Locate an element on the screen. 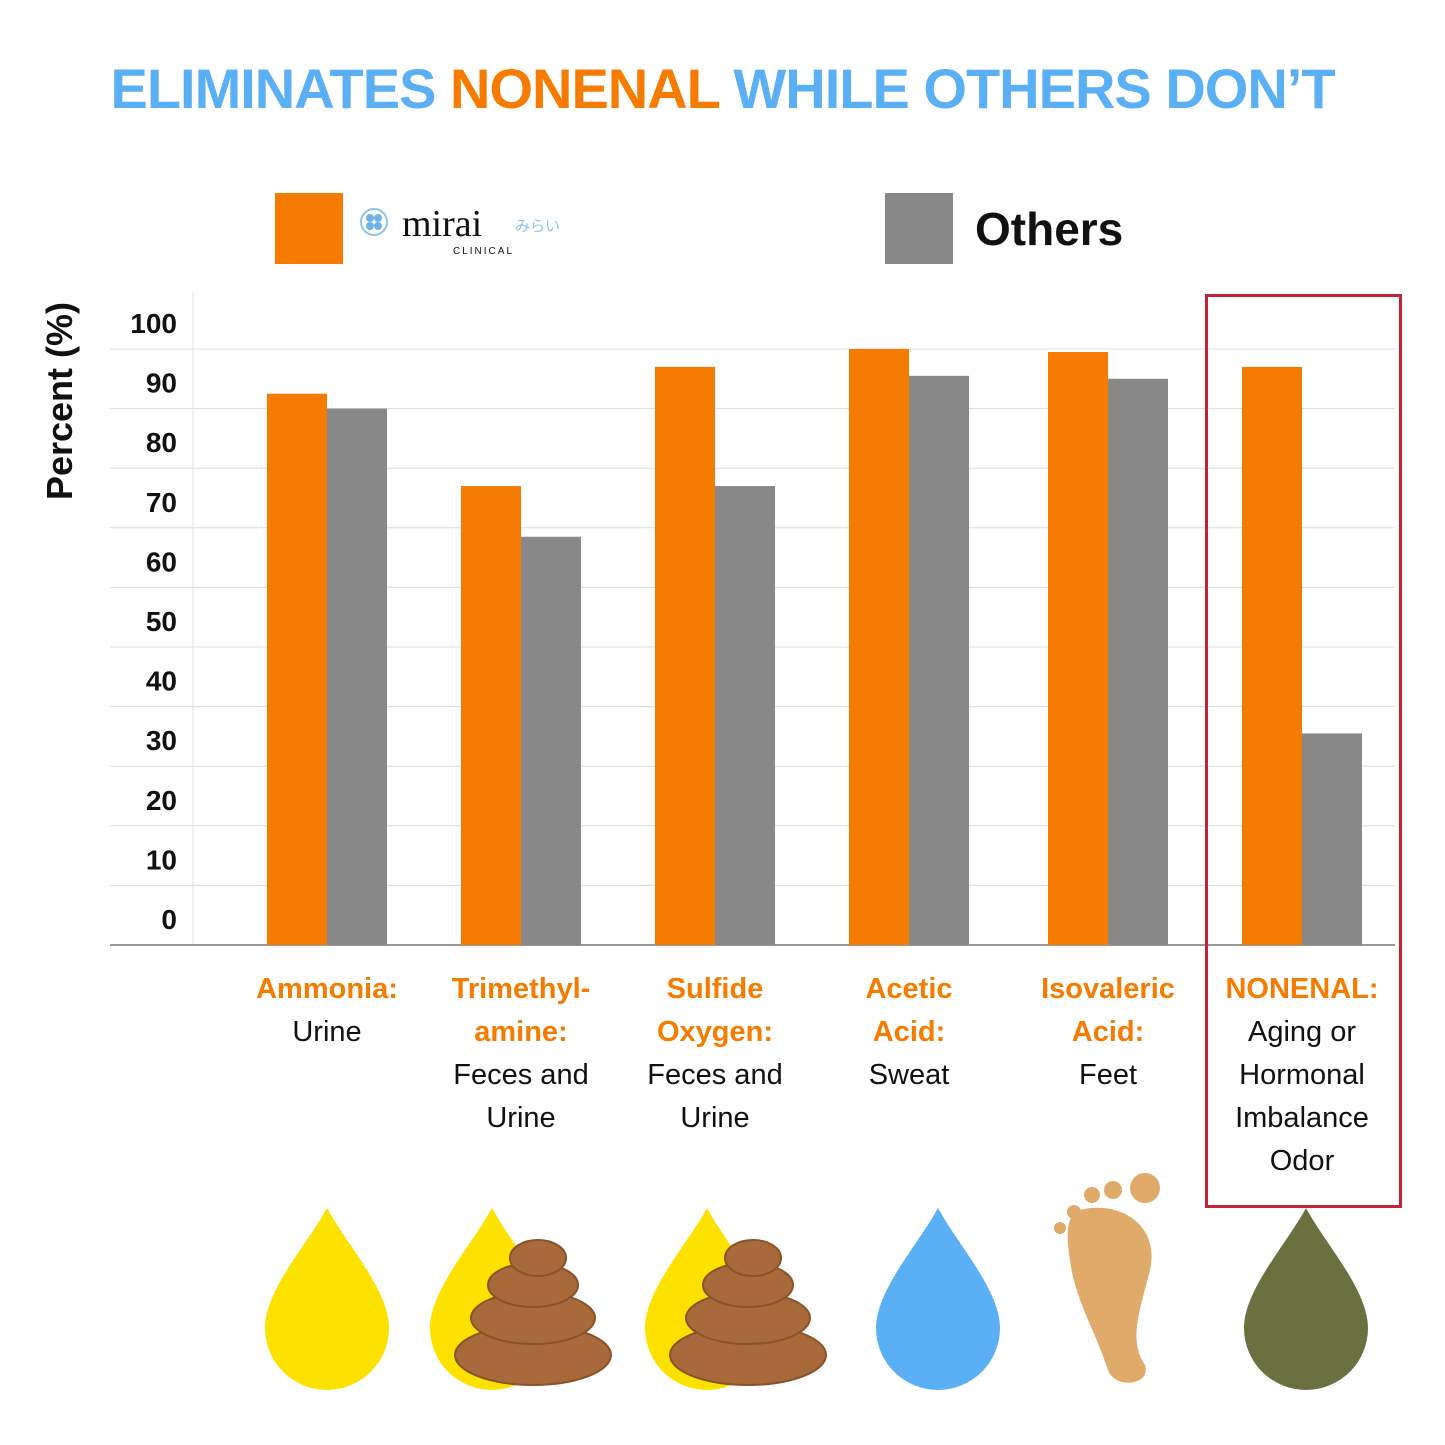  category-source: Hormonal is located at coordinates (1302, 1075).